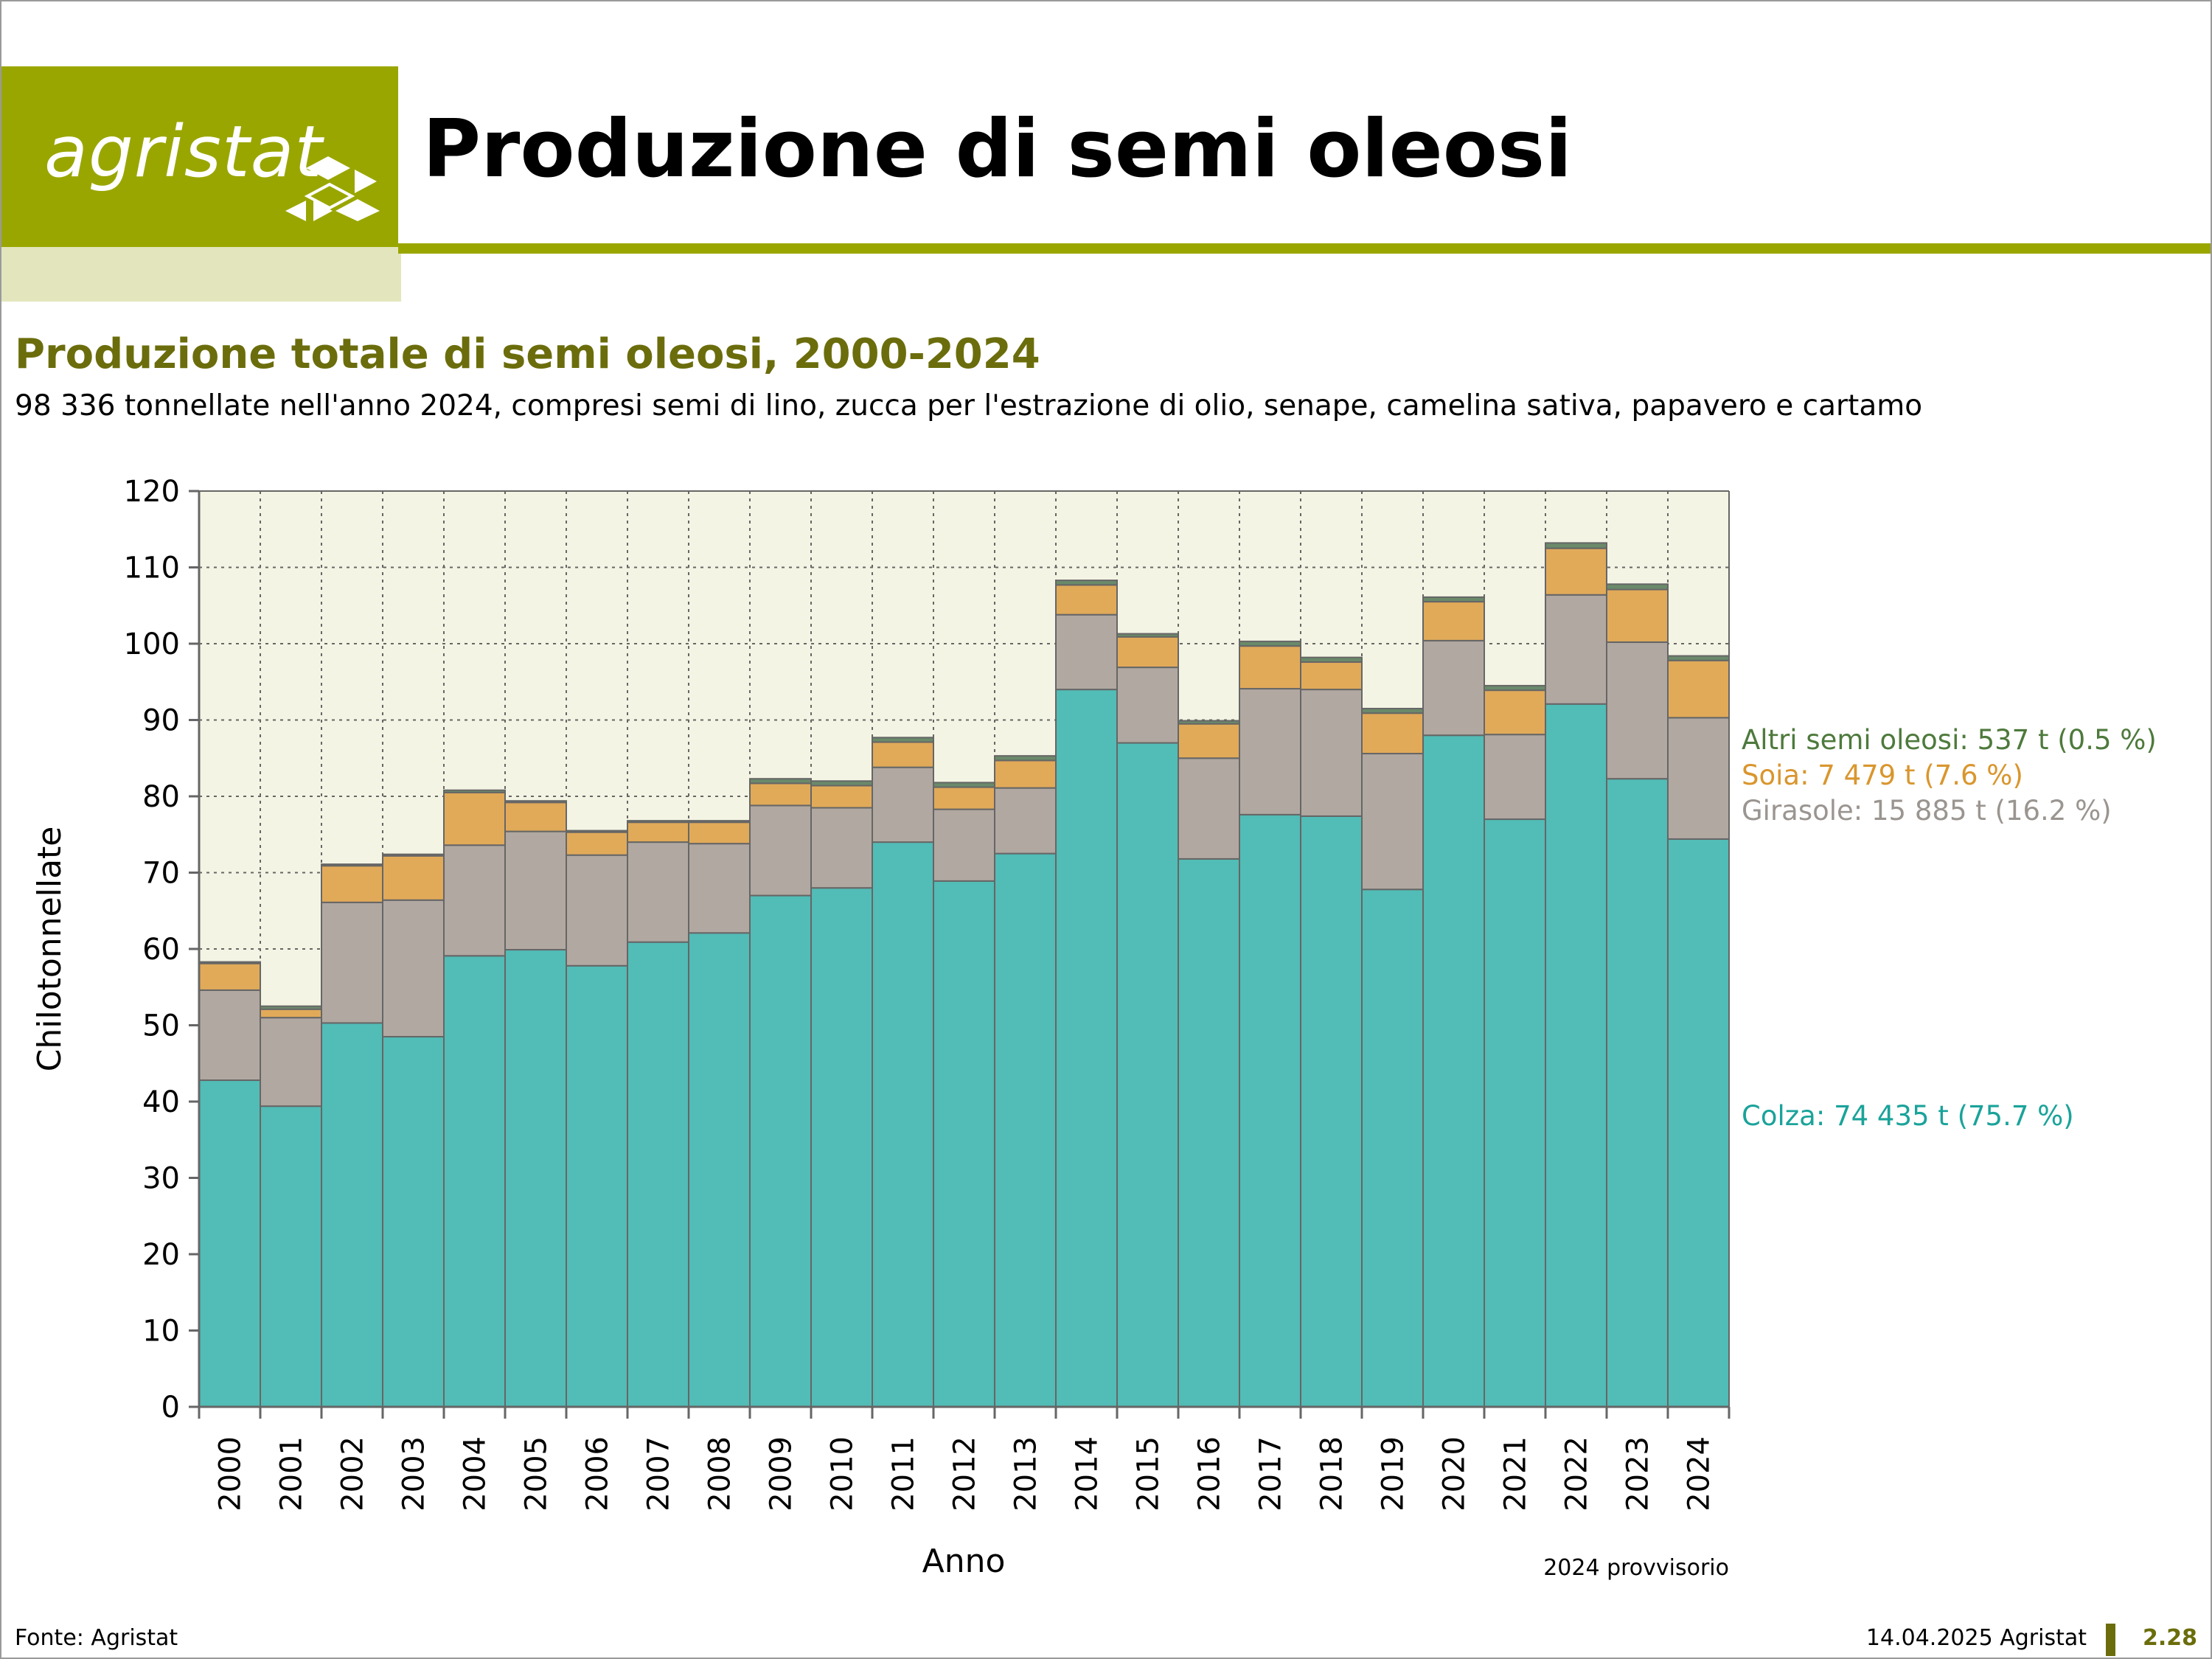  I want to click on x-tick-label: 2003, so click(414, 1474).